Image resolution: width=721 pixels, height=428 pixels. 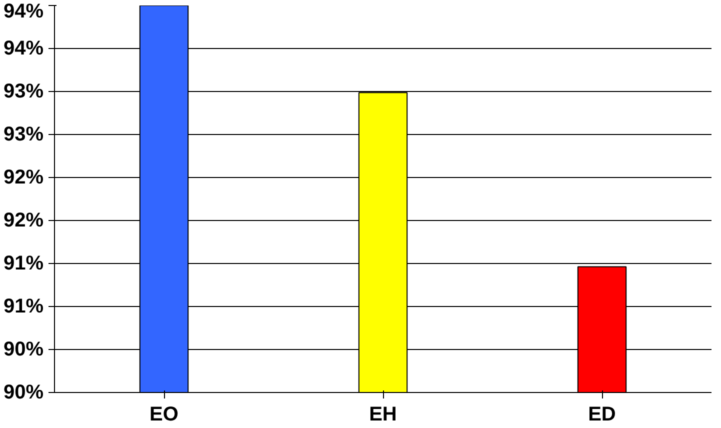 What do you see at coordinates (602, 415) in the screenshot?
I see `x-tick-label: ED` at bounding box center [602, 415].